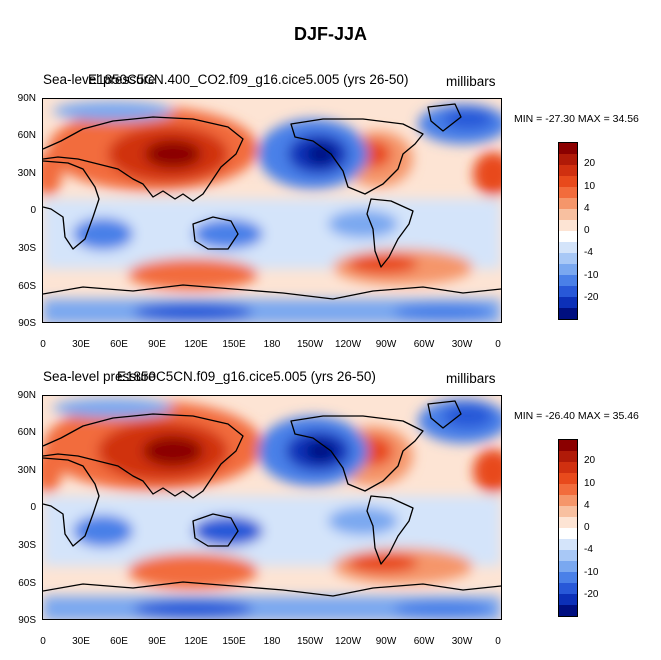 The image size is (661, 660). Describe the element at coordinates (99, 376) in the screenshot. I see `panel-2-title: Sea-level pressure` at that location.